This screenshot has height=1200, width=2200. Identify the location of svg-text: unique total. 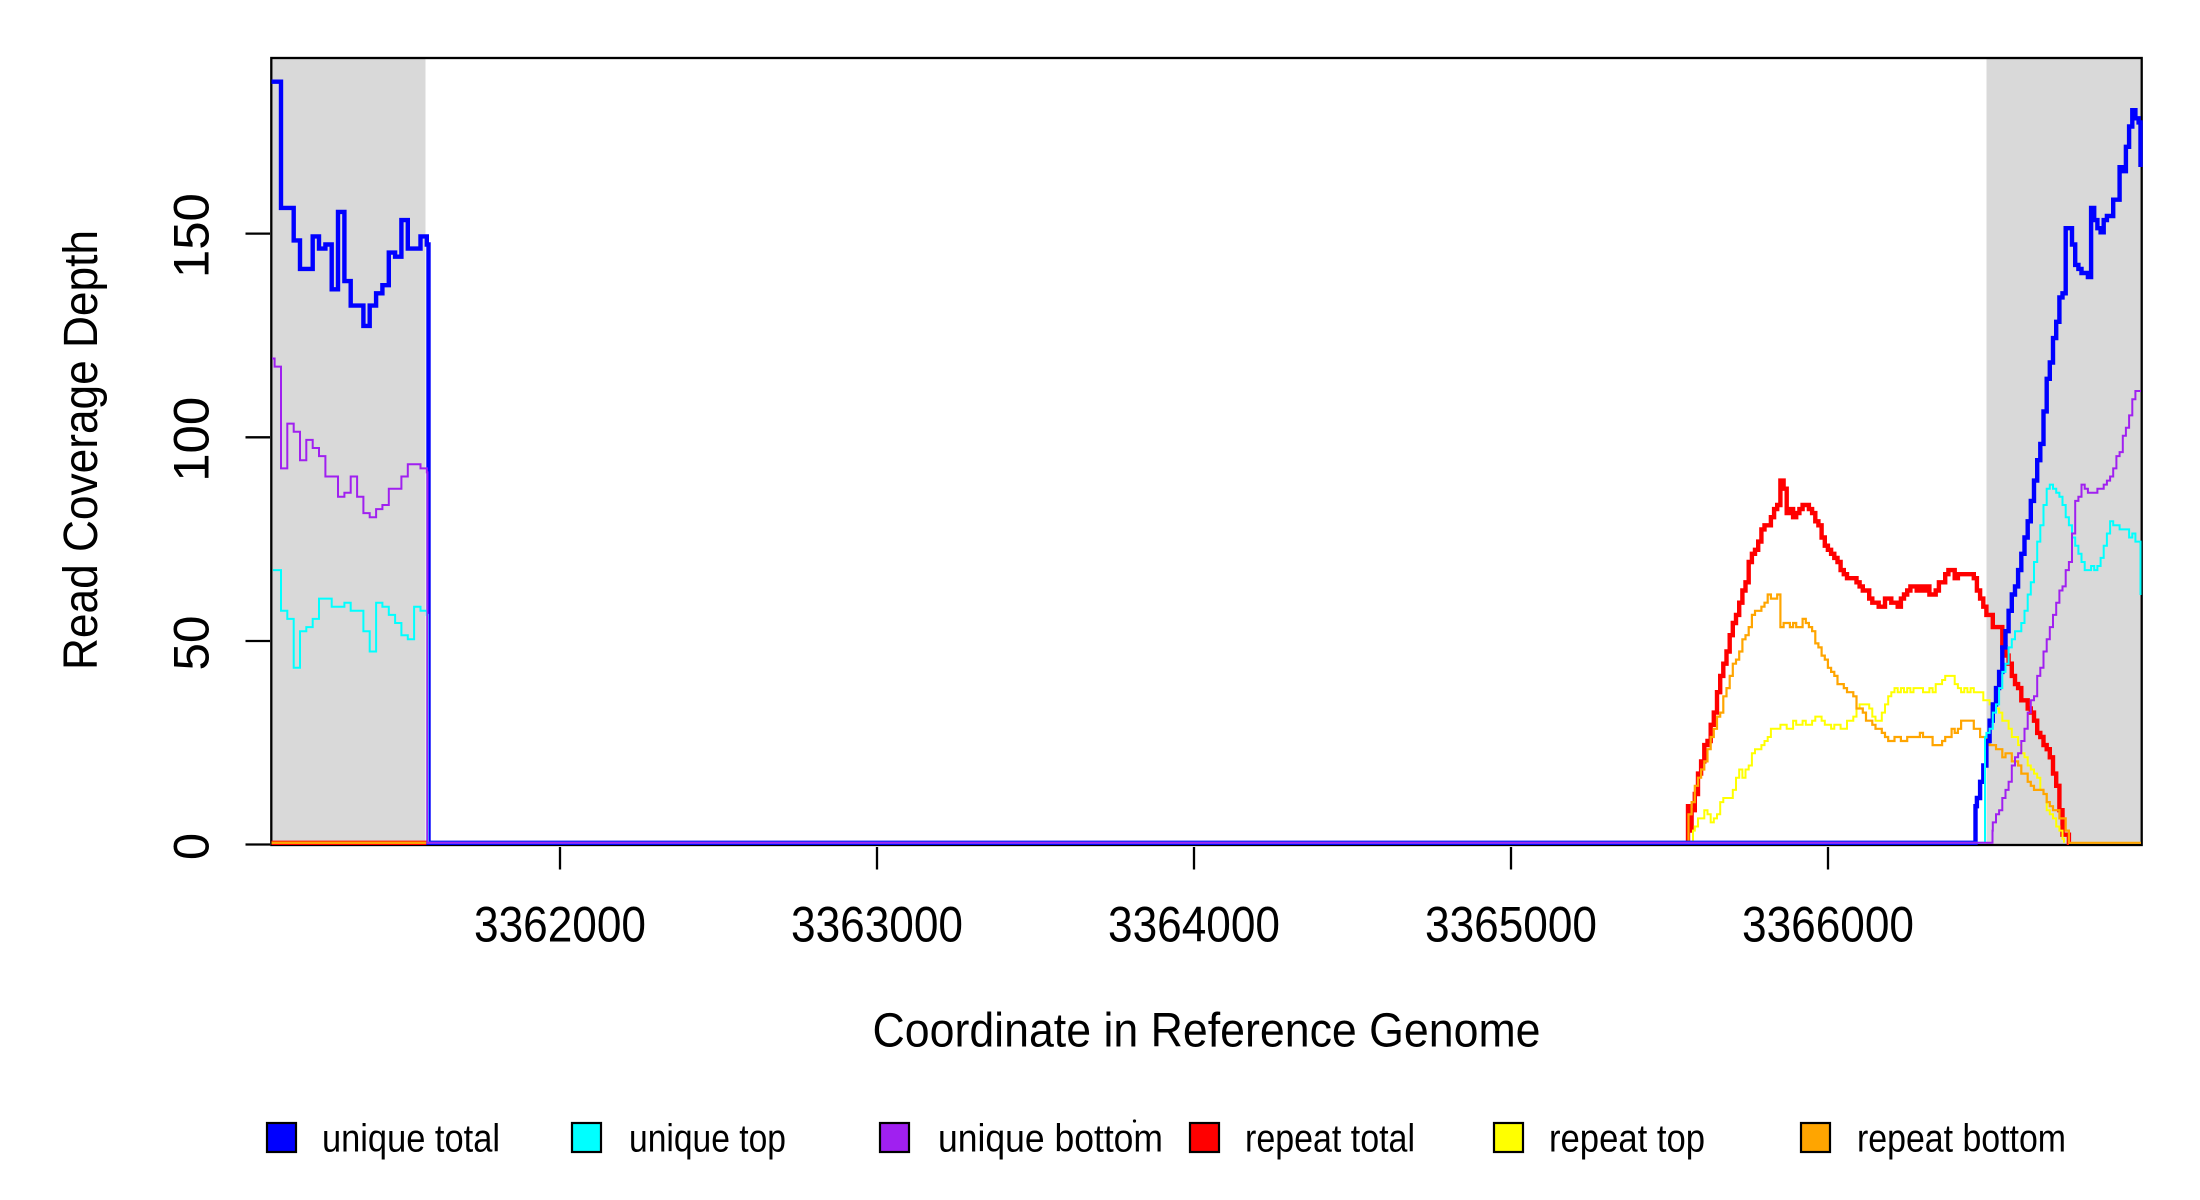
(411, 1139).